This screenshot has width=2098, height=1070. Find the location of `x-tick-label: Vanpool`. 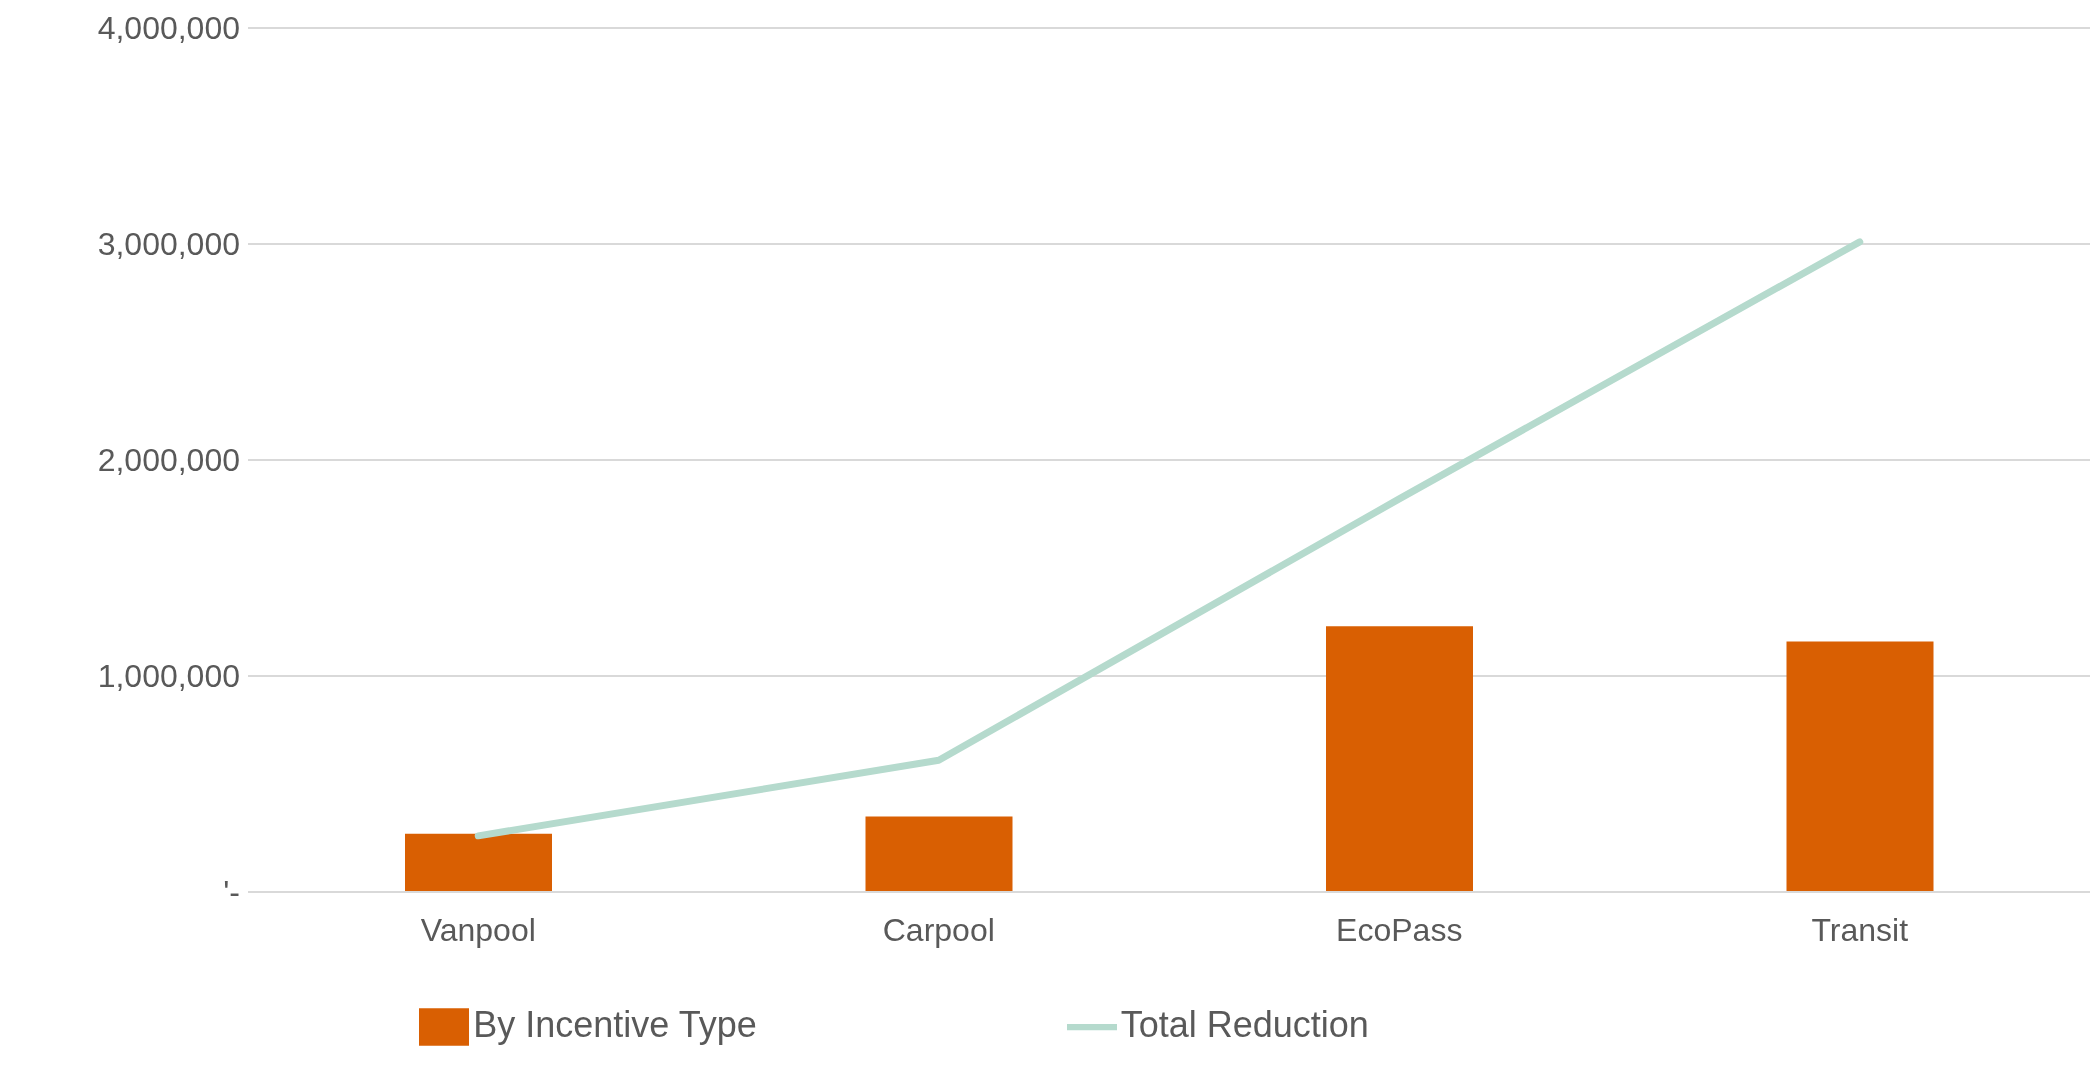

x-tick-label: Vanpool is located at coordinates (478, 929).